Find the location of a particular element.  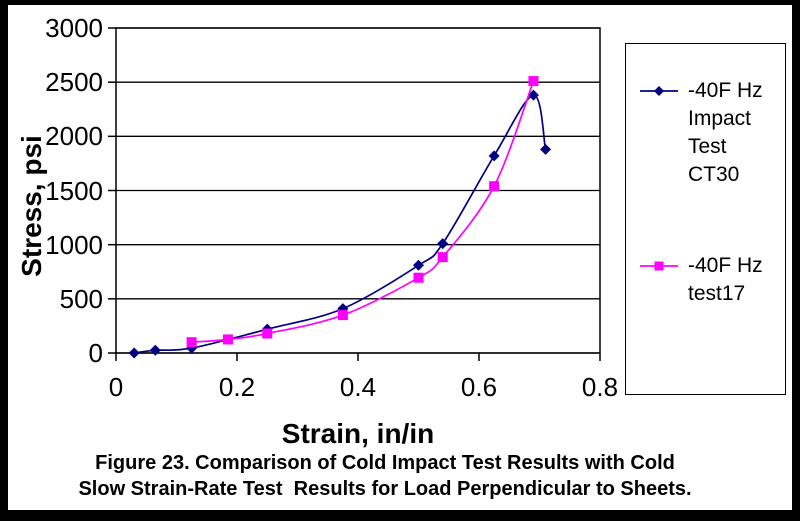

y-tick-label: 0 is located at coordinates (95, 353).